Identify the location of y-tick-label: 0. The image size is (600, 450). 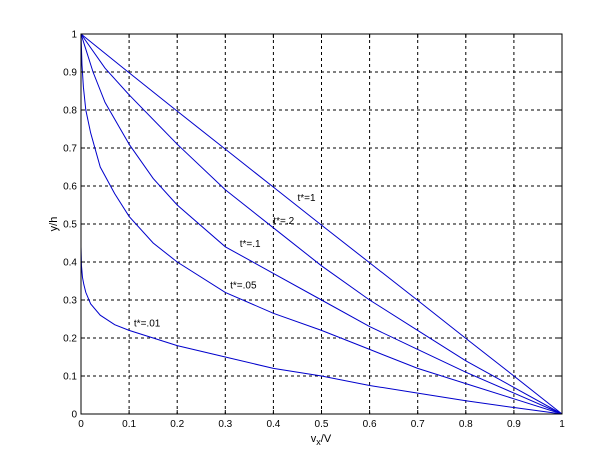
(74, 415).